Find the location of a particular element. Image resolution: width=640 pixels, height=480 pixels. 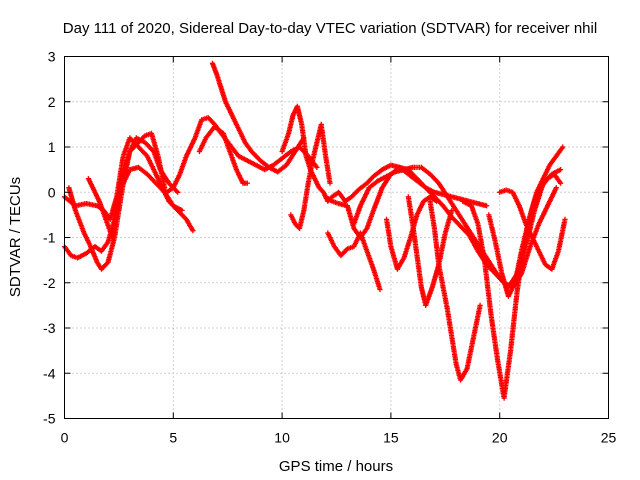

x-tick-label: 5 is located at coordinates (173, 438).